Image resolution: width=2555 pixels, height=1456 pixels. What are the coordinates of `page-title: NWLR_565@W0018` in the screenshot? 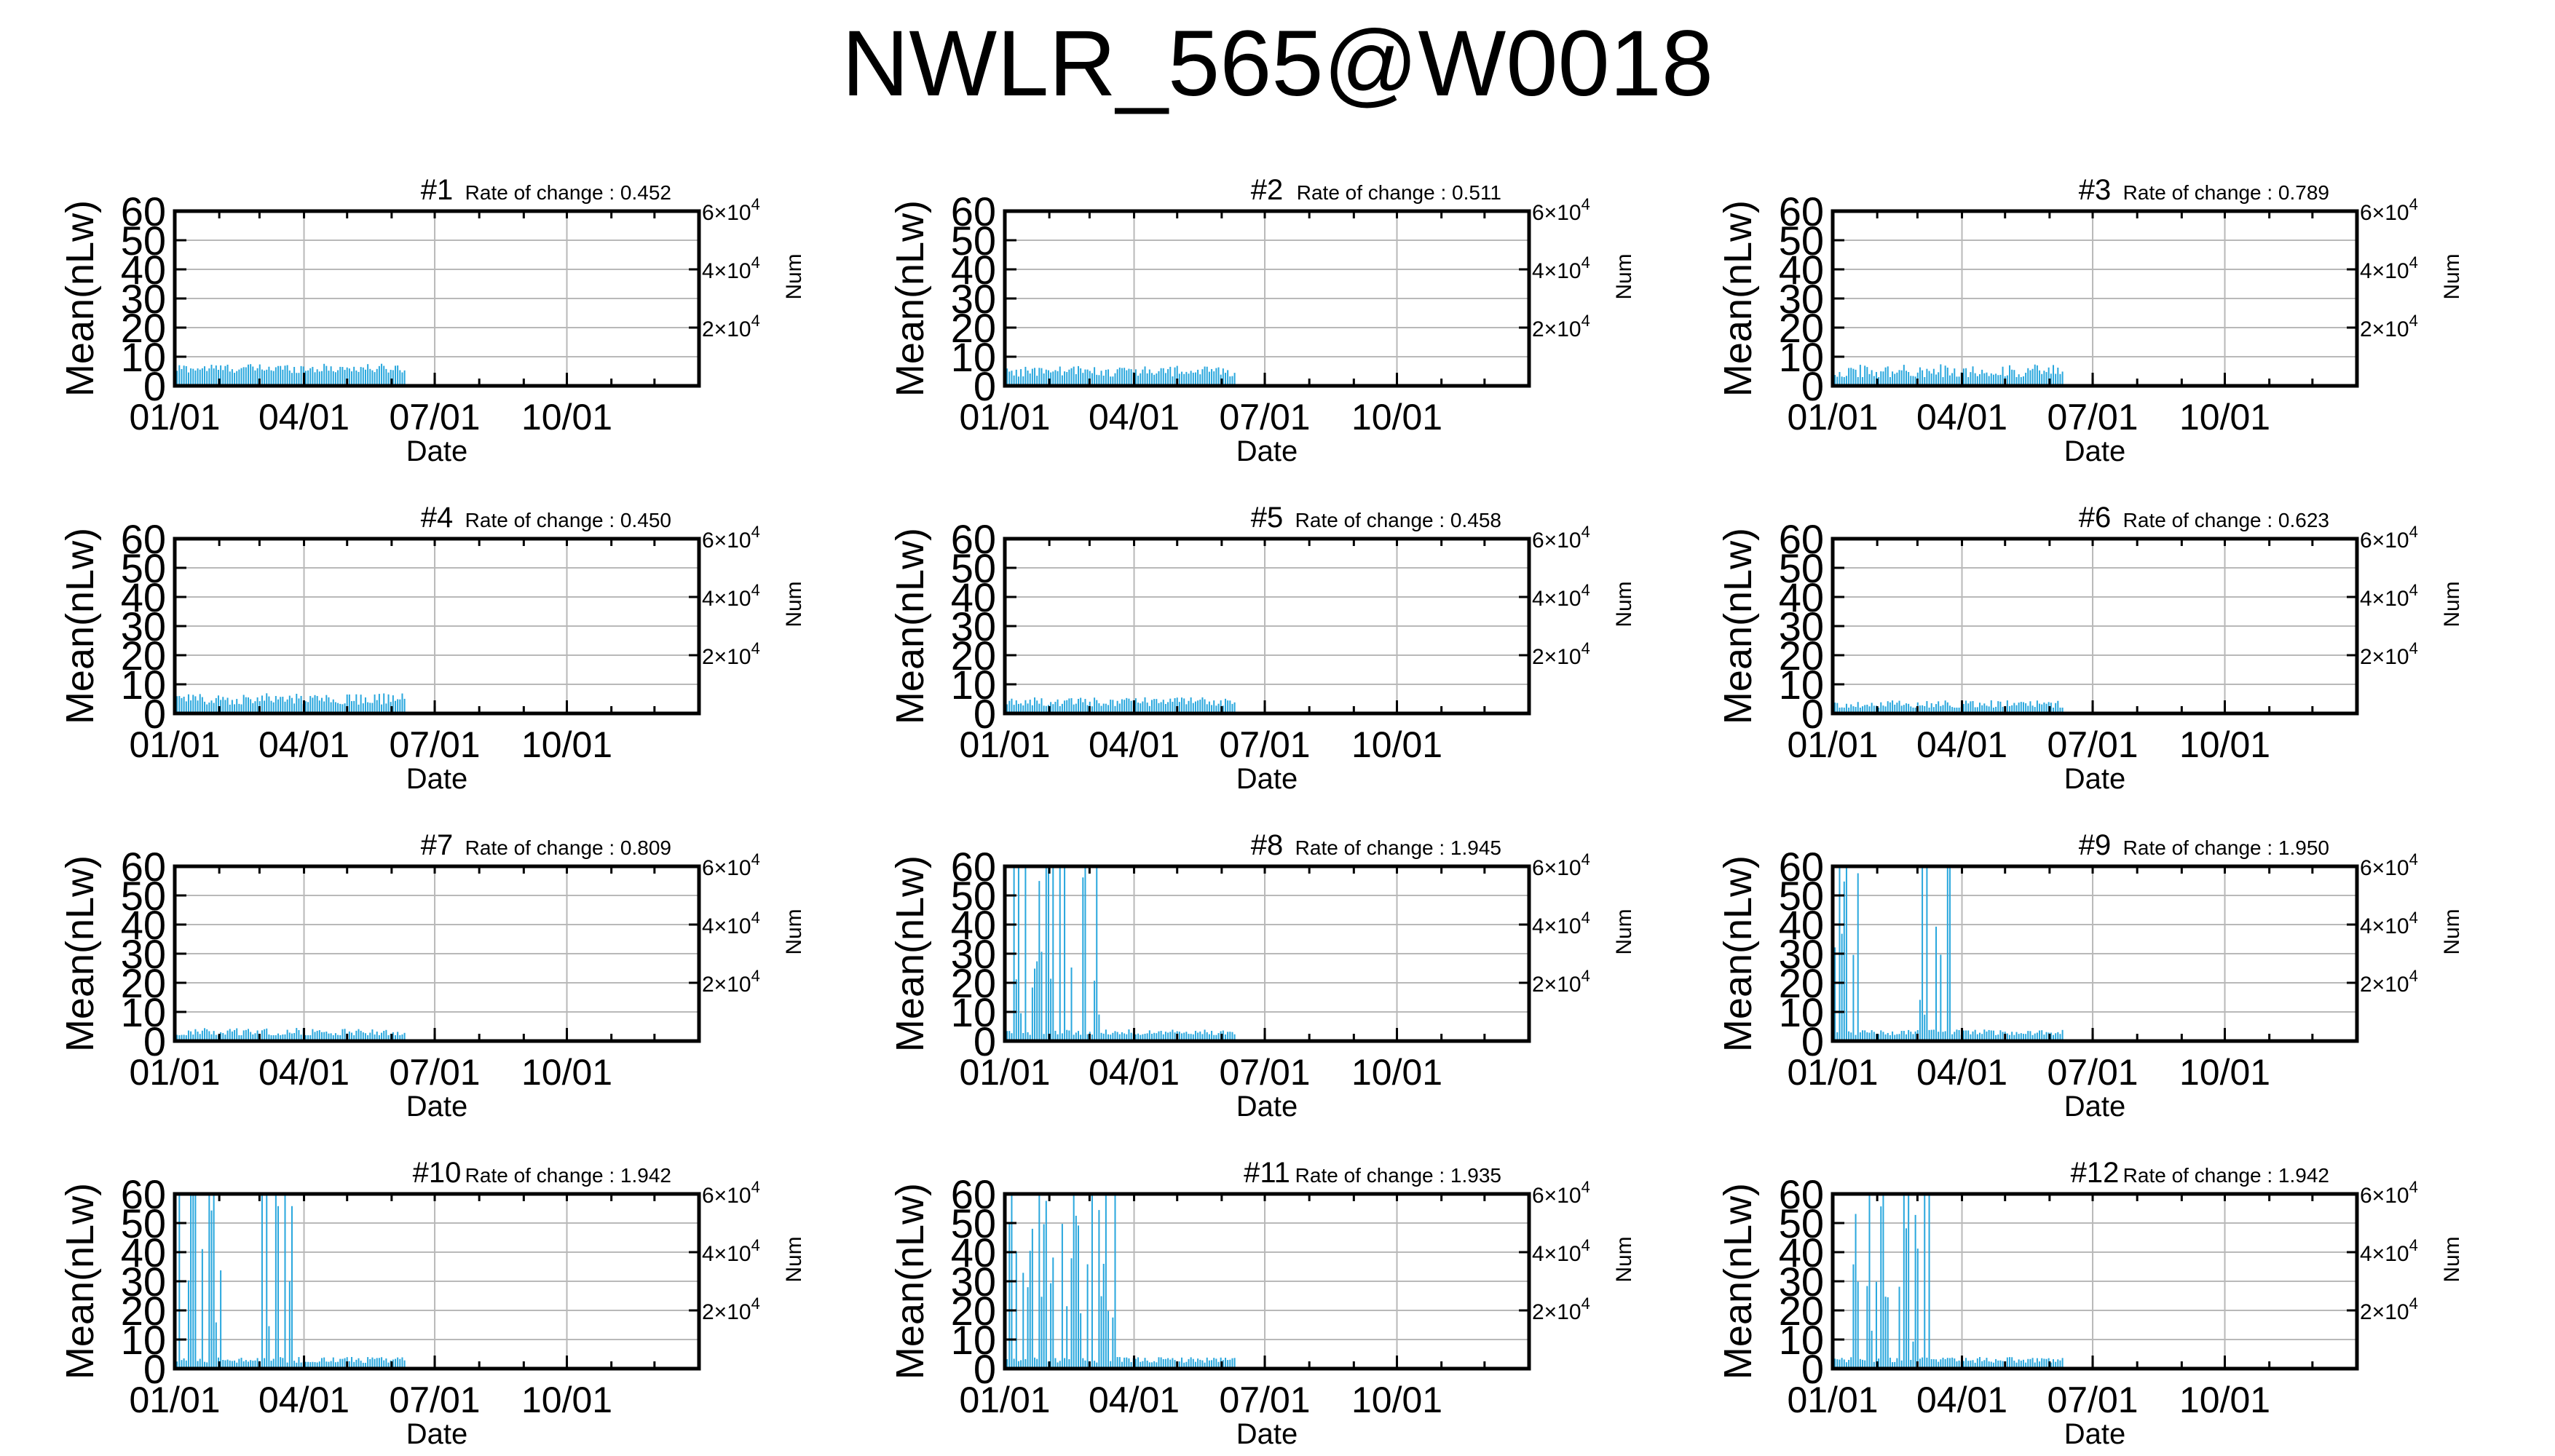 It's located at (1277, 64).